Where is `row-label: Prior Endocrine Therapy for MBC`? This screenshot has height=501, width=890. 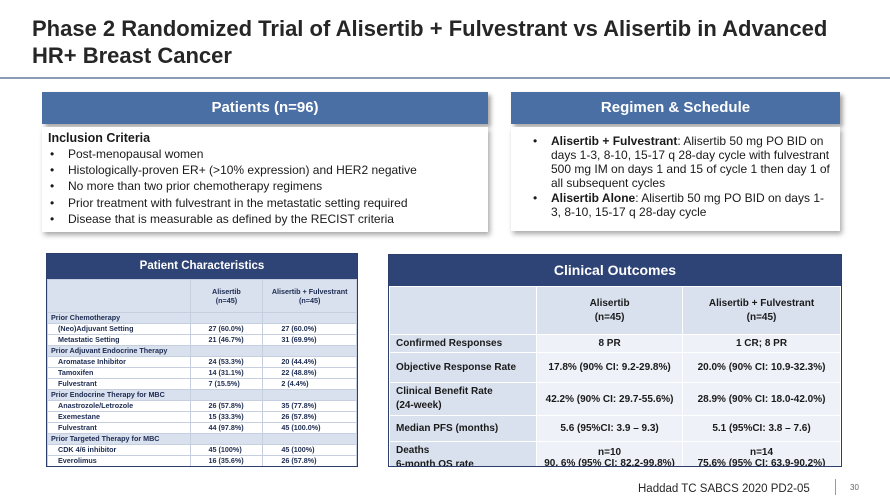
row-label: Prior Endocrine Therapy for MBC is located at coordinates (119, 395).